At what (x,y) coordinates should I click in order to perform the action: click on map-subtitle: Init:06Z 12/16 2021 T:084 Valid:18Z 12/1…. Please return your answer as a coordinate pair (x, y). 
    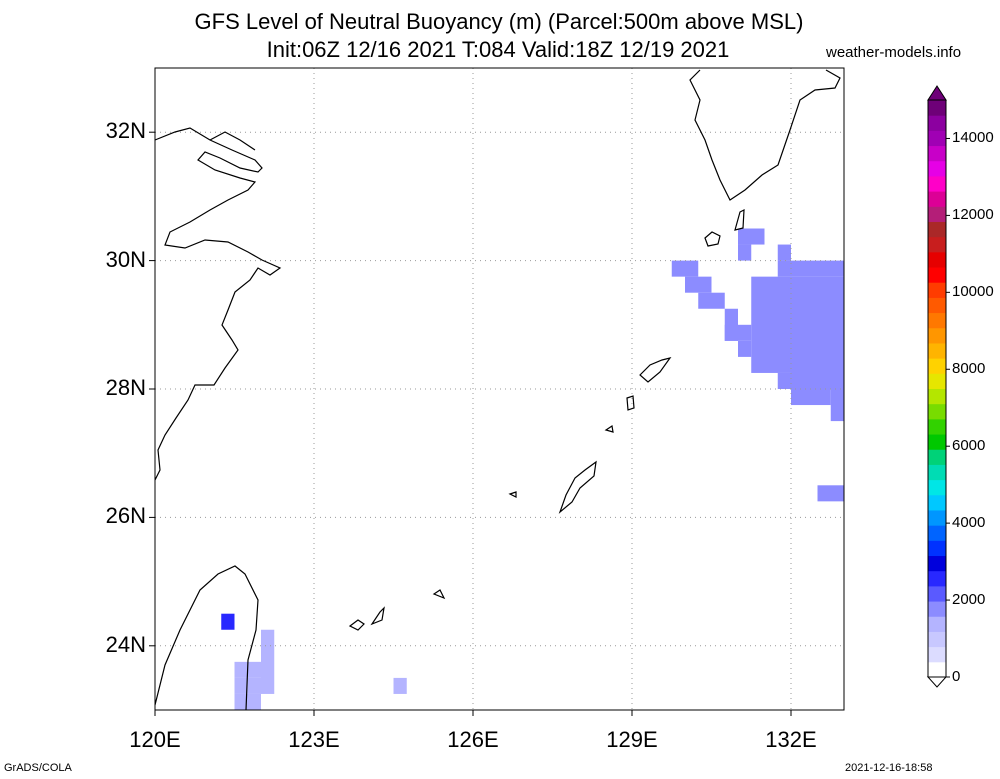
    Looking at the image, I should click on (498, 49).